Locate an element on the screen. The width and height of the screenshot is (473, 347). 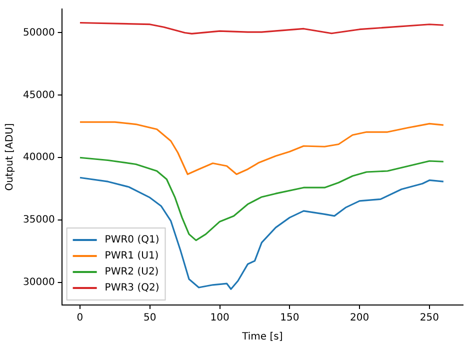
x-tick-label: 150 is located at coordinates (290, 318).